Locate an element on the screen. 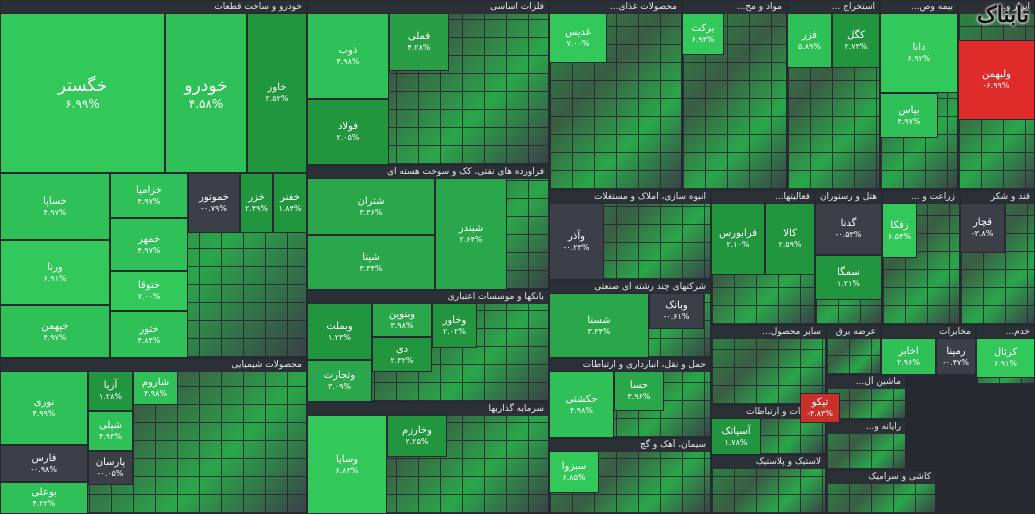 The width and height of the screenshot is (1035, 514). stock-name: خمهر is located at coordinates (149, 239).